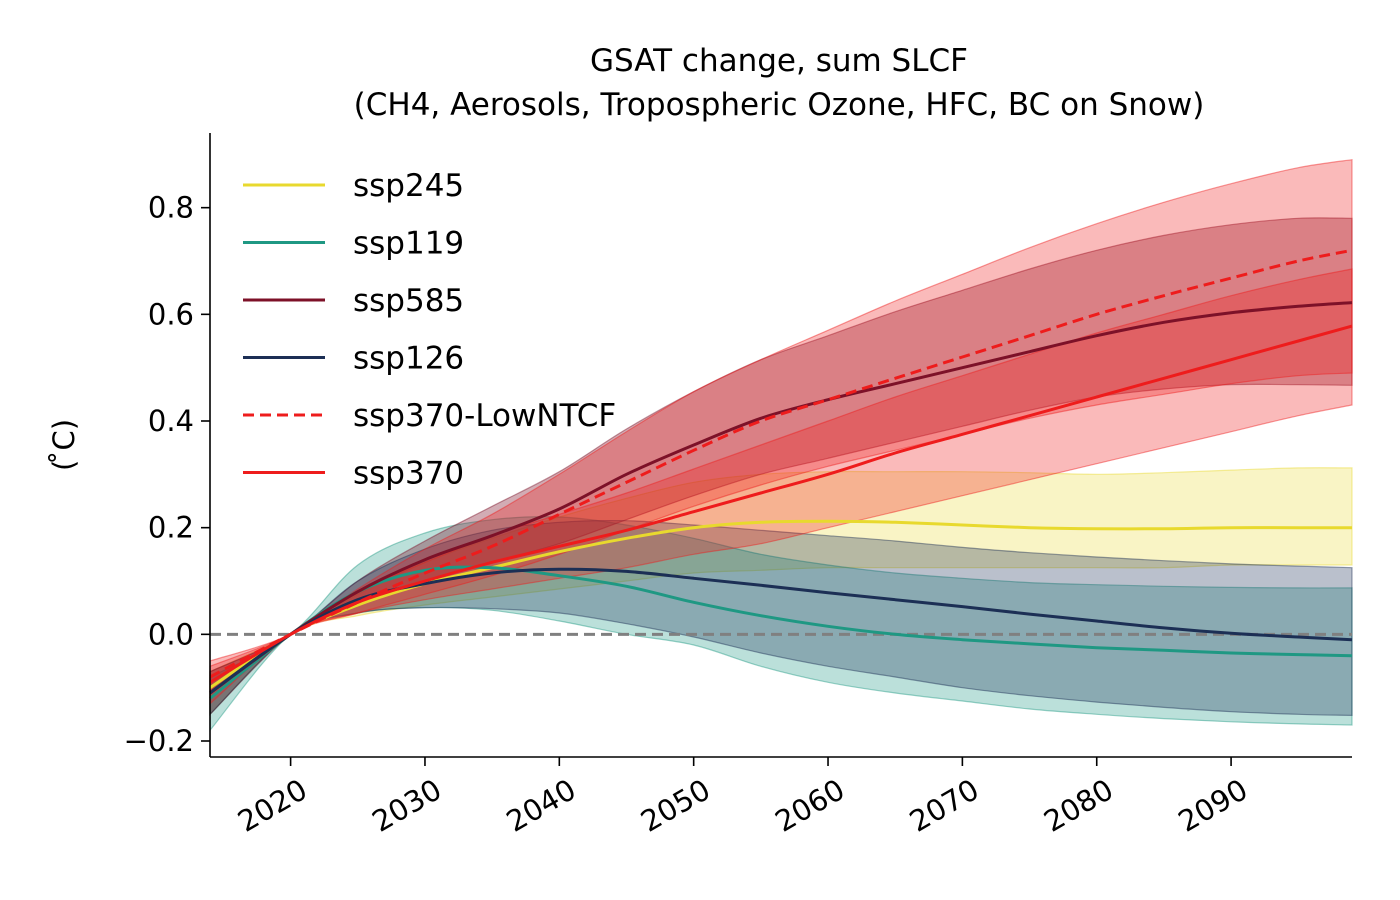 This screenshot has width=1400, height=900. I want to click on x-tick-label: 2050, so click(675, 805).